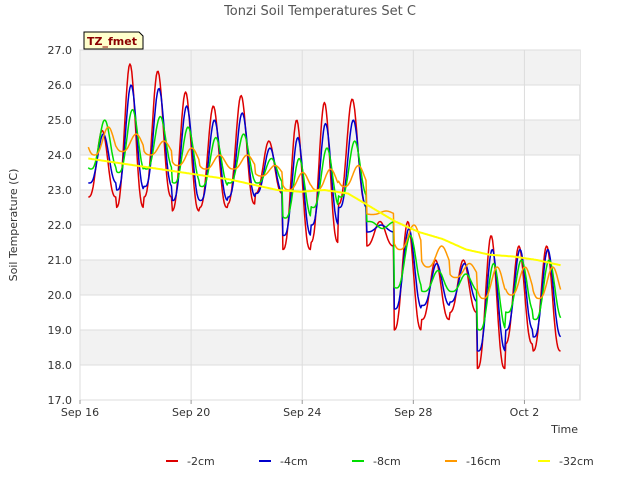  What do you see at coordinates (191, 412) in the screenshot?
I see `x-tick-label: Sep 20` at bounding box center [191, 412].